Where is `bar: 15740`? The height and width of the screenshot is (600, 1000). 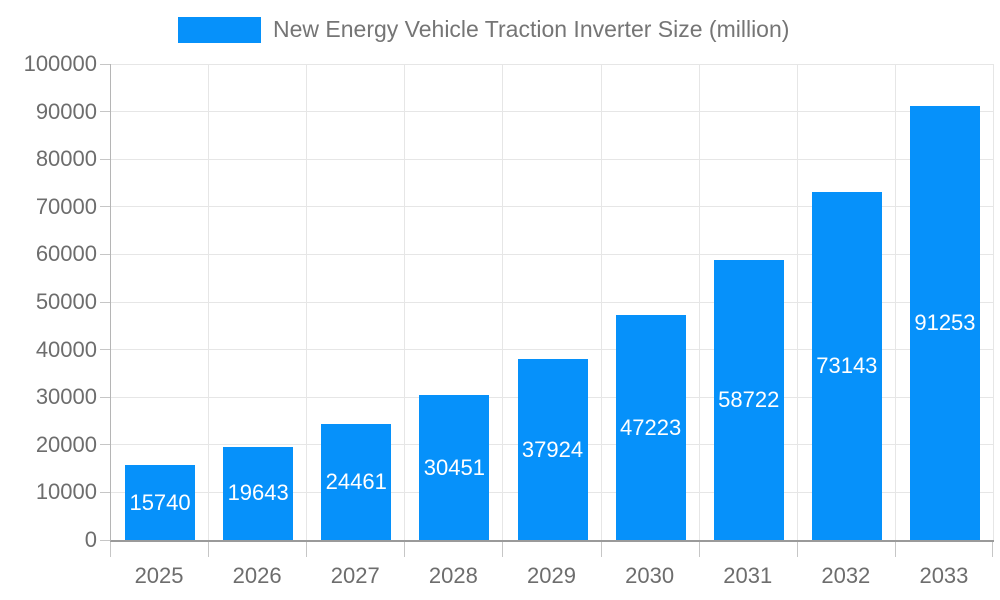 bar: 15740 is located at coordinates (160, 502).